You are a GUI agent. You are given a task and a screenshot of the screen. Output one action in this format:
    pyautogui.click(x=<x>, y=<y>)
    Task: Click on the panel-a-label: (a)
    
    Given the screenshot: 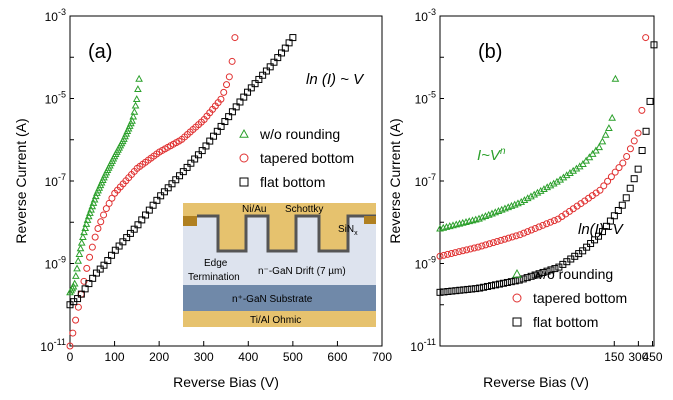 What is the action you would take?
    pyautogui.click(x=100, y=52)
    